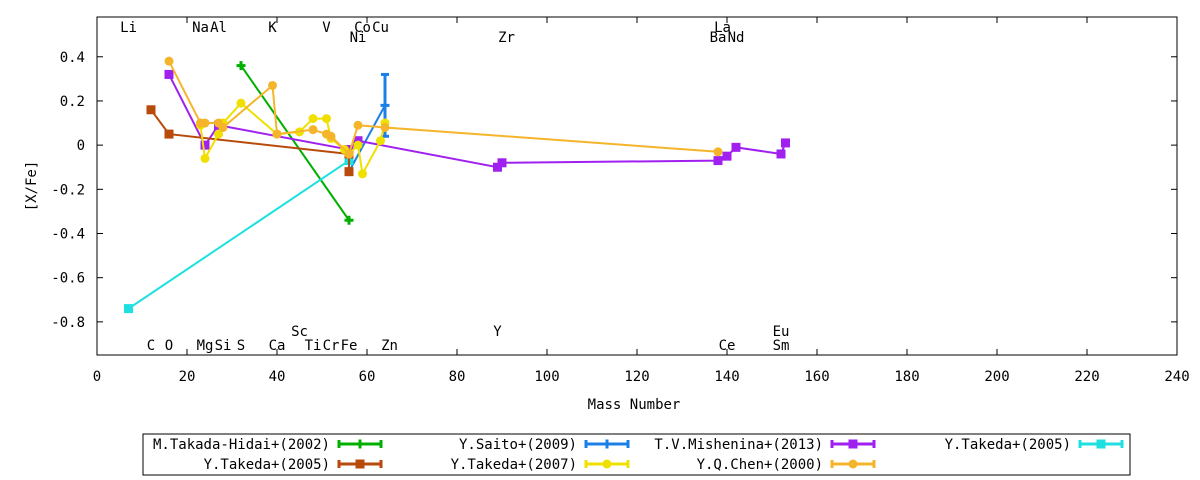 The height and width of the screenshot is (480, 1200). I want to click on x-tick-label: 200, so click(996, 377).